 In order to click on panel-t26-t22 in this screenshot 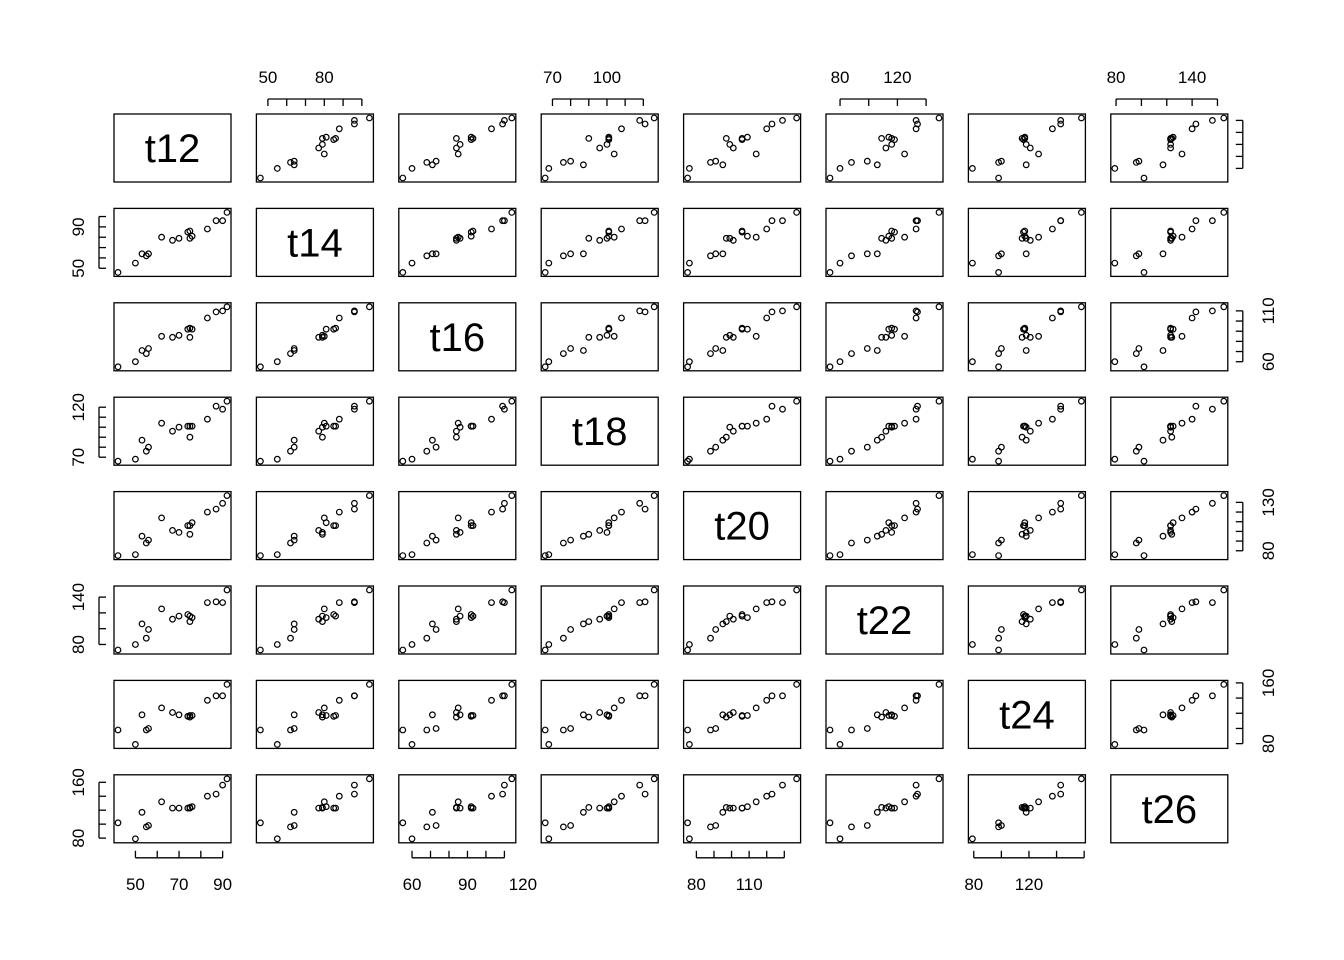, I will do `click(884, 809)`.